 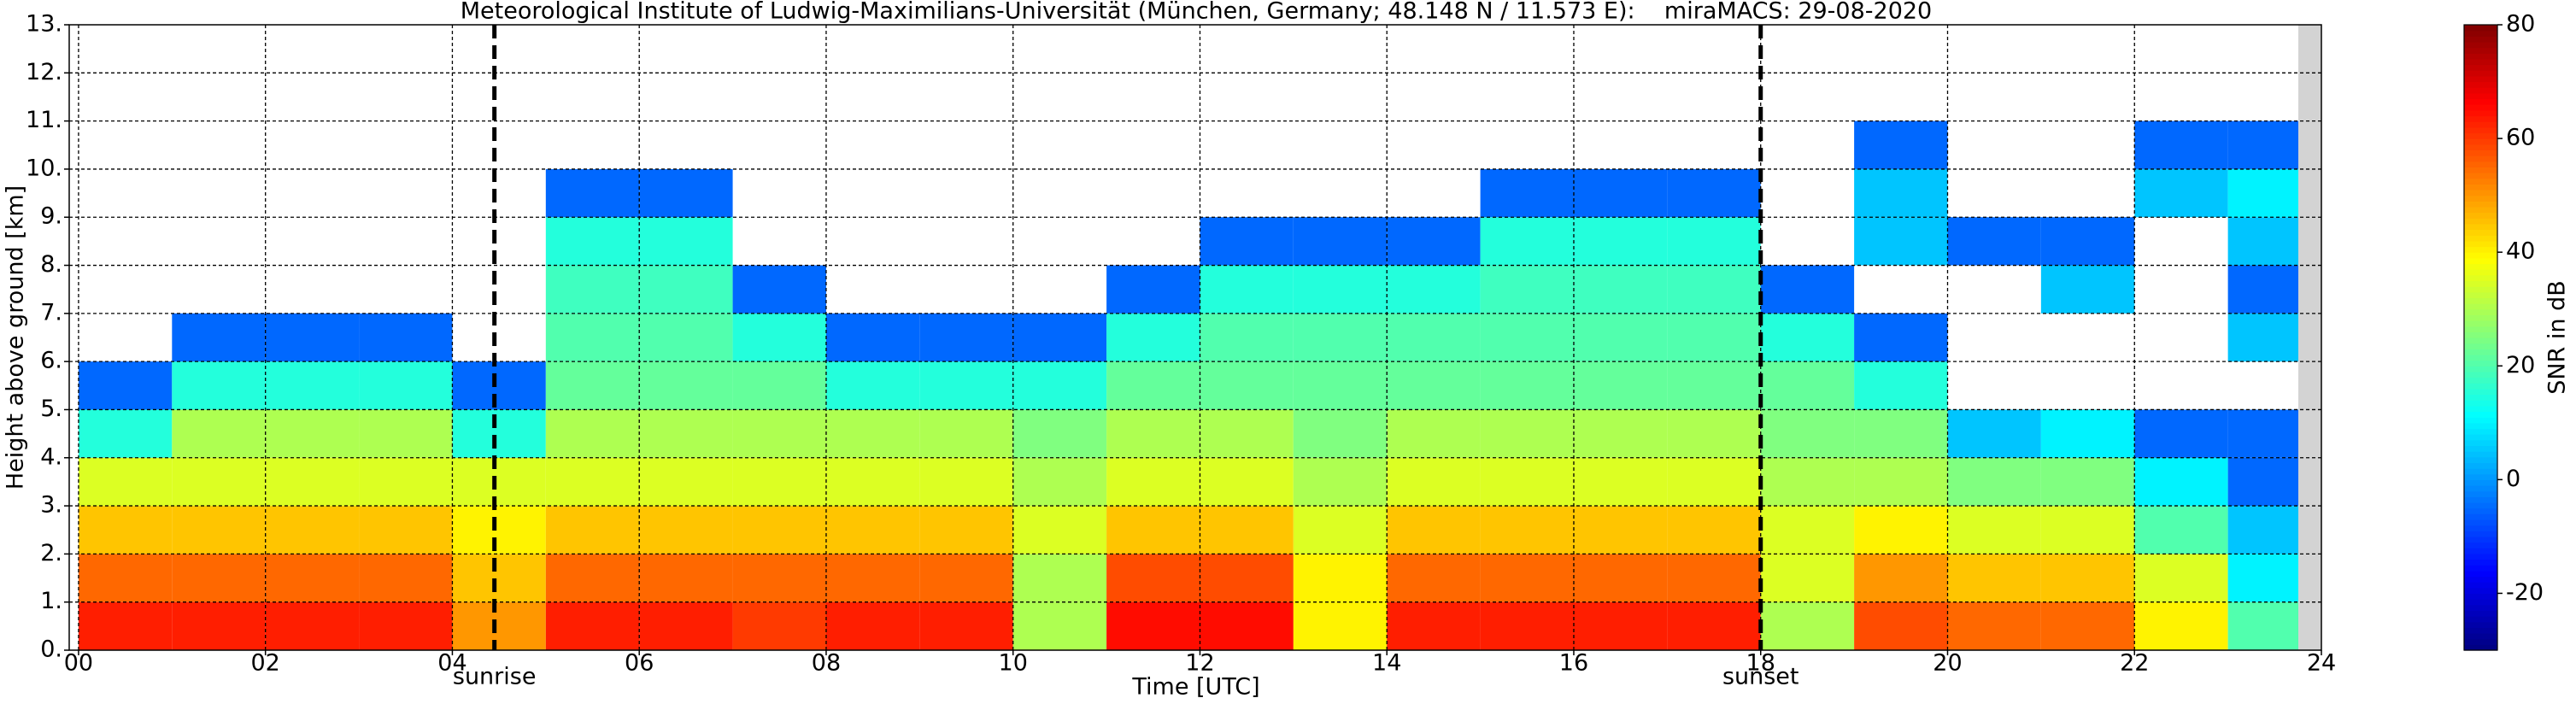 What do you see at coordinates (2525, 592) in the screenshot?
I see `colorbar-tick-label: -20` at bounding box center [2525, 592].